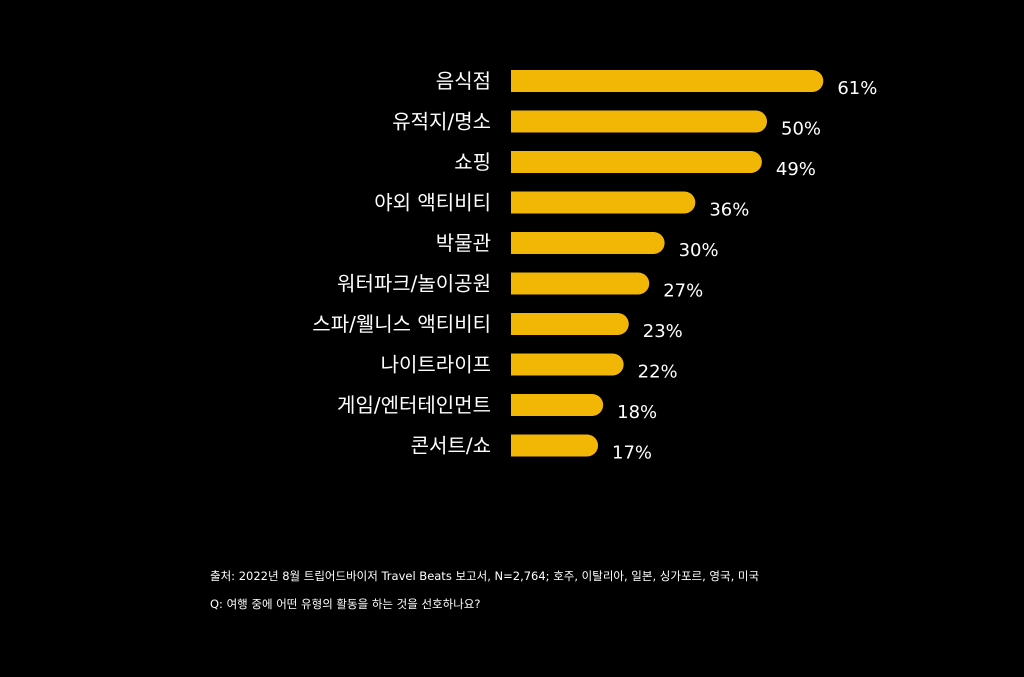  I want to click on category-label-6: 워터파크/놀이공원, so click(414, 284).